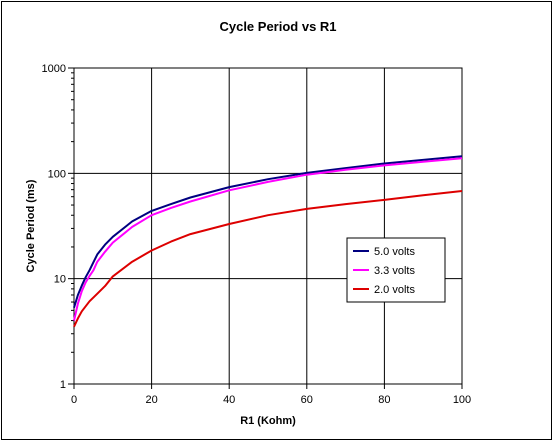  What do you see at coordinates (394, 252) in the screenshot?
I see `legend-label-1: 5.0 volts` at bounding box center [394, 252].